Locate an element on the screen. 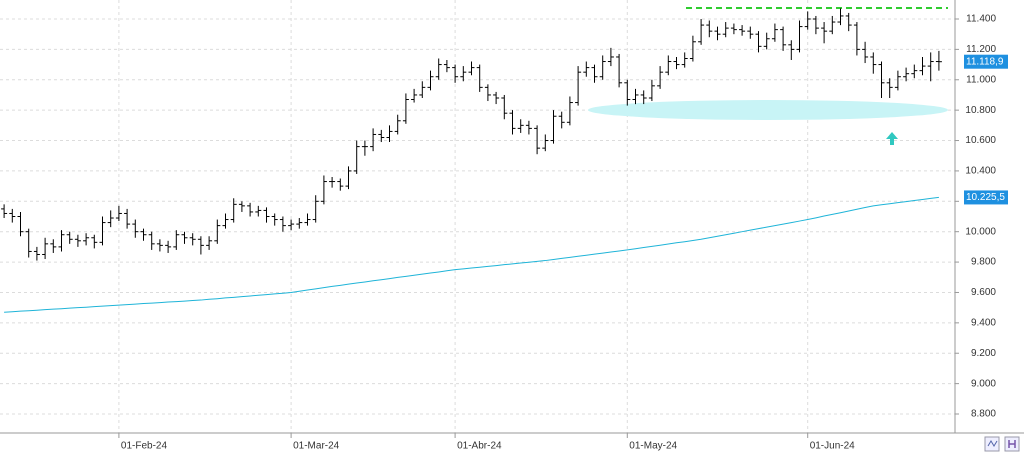 This screenshot has width=1024, height=455. x-tick-label: 01-Feb-24 is located at coordinates (144, 446).